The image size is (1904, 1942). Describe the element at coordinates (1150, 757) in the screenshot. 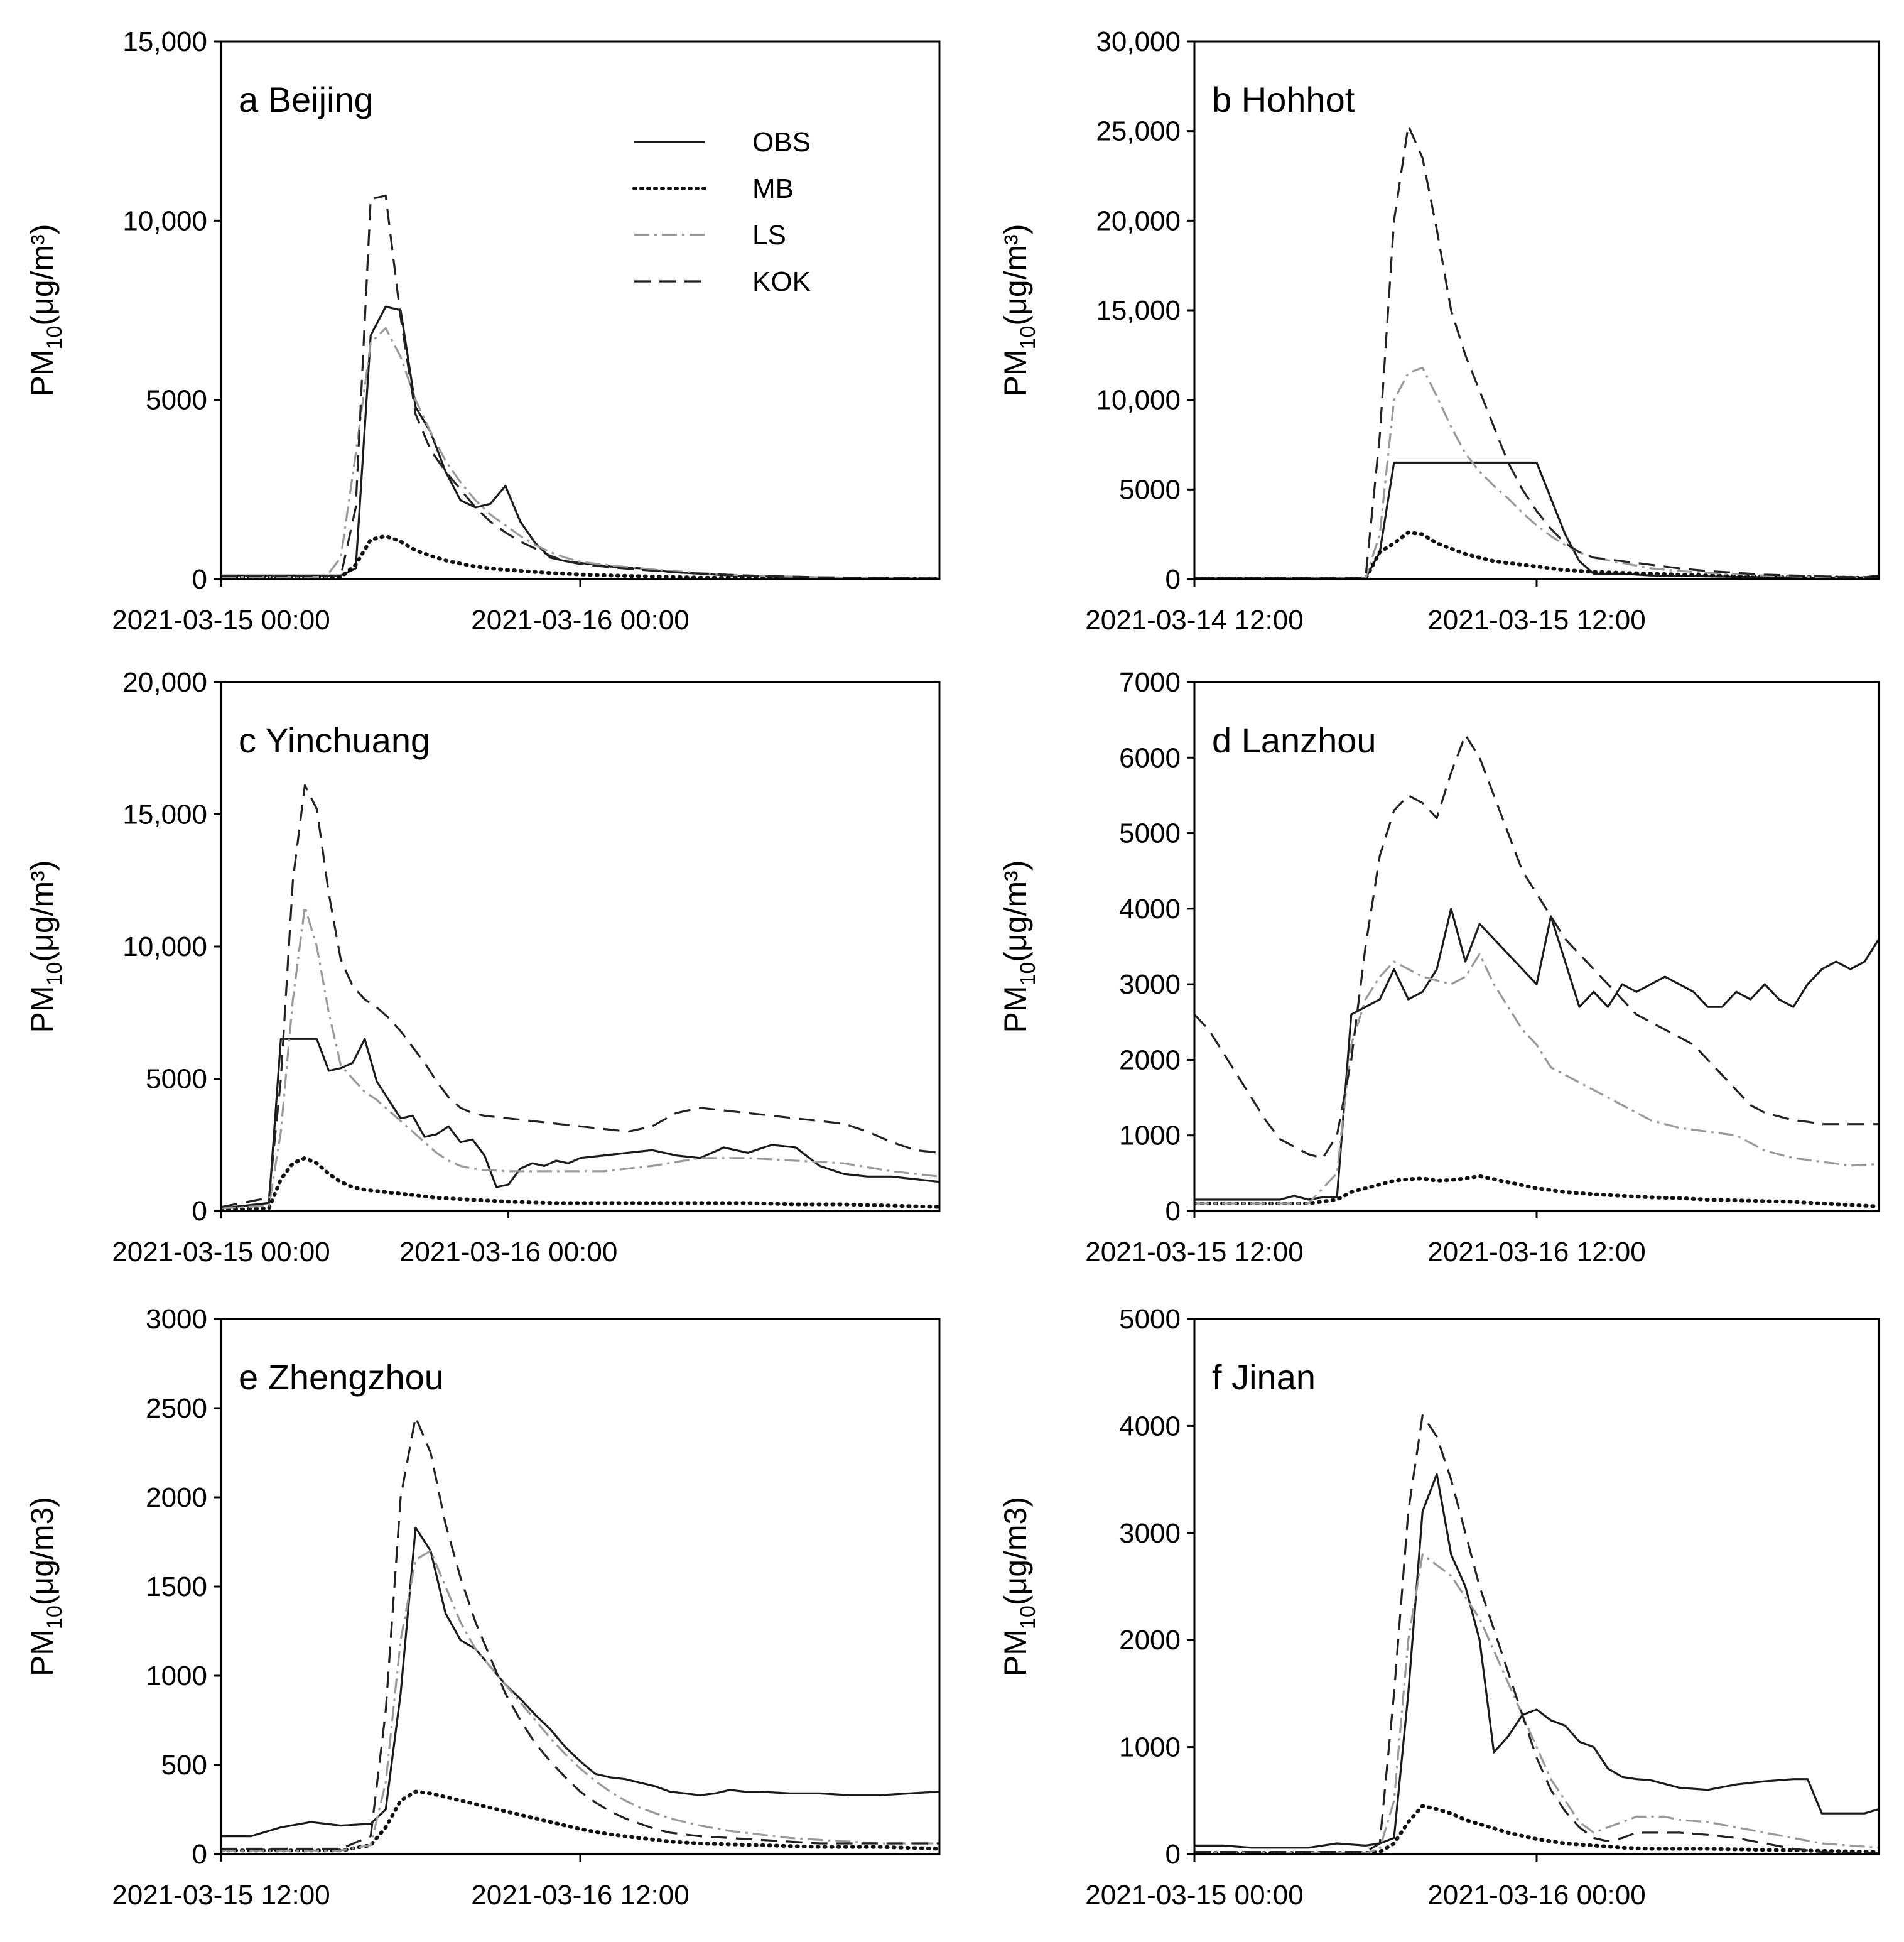

I see `y-tick-label: 6000` at that location.